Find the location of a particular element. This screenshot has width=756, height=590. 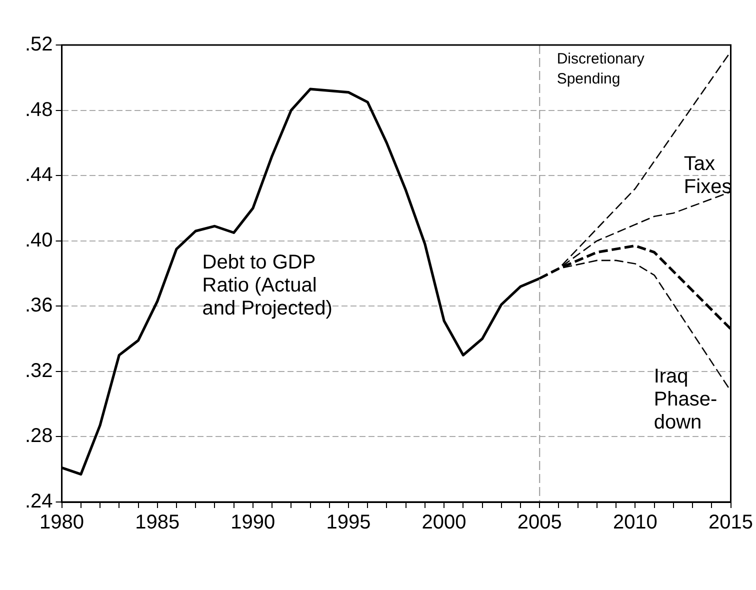

y-tick-label: .40 is located at coordinates (38, 240).